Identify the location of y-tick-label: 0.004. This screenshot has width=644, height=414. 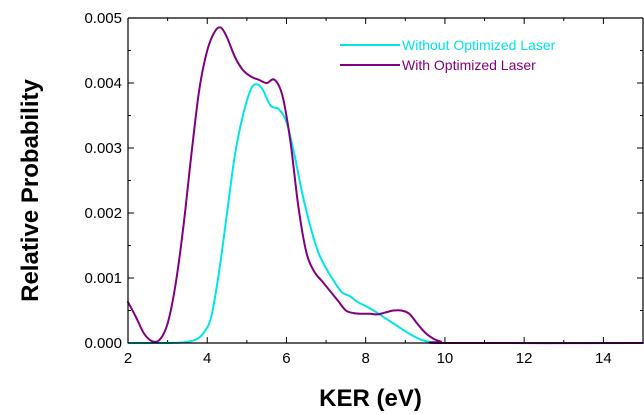
(103, 83).